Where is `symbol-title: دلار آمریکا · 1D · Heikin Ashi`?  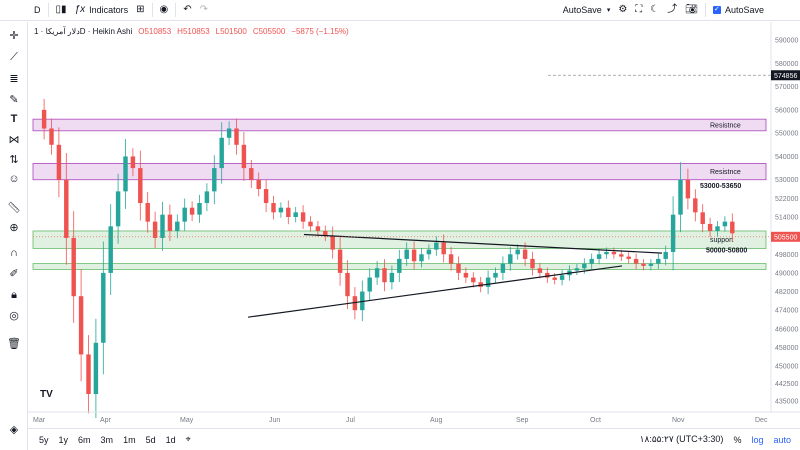 symbol-title: دلار آمریکا · 1D · Heikin Ashi is located at coordinates (83, 31).